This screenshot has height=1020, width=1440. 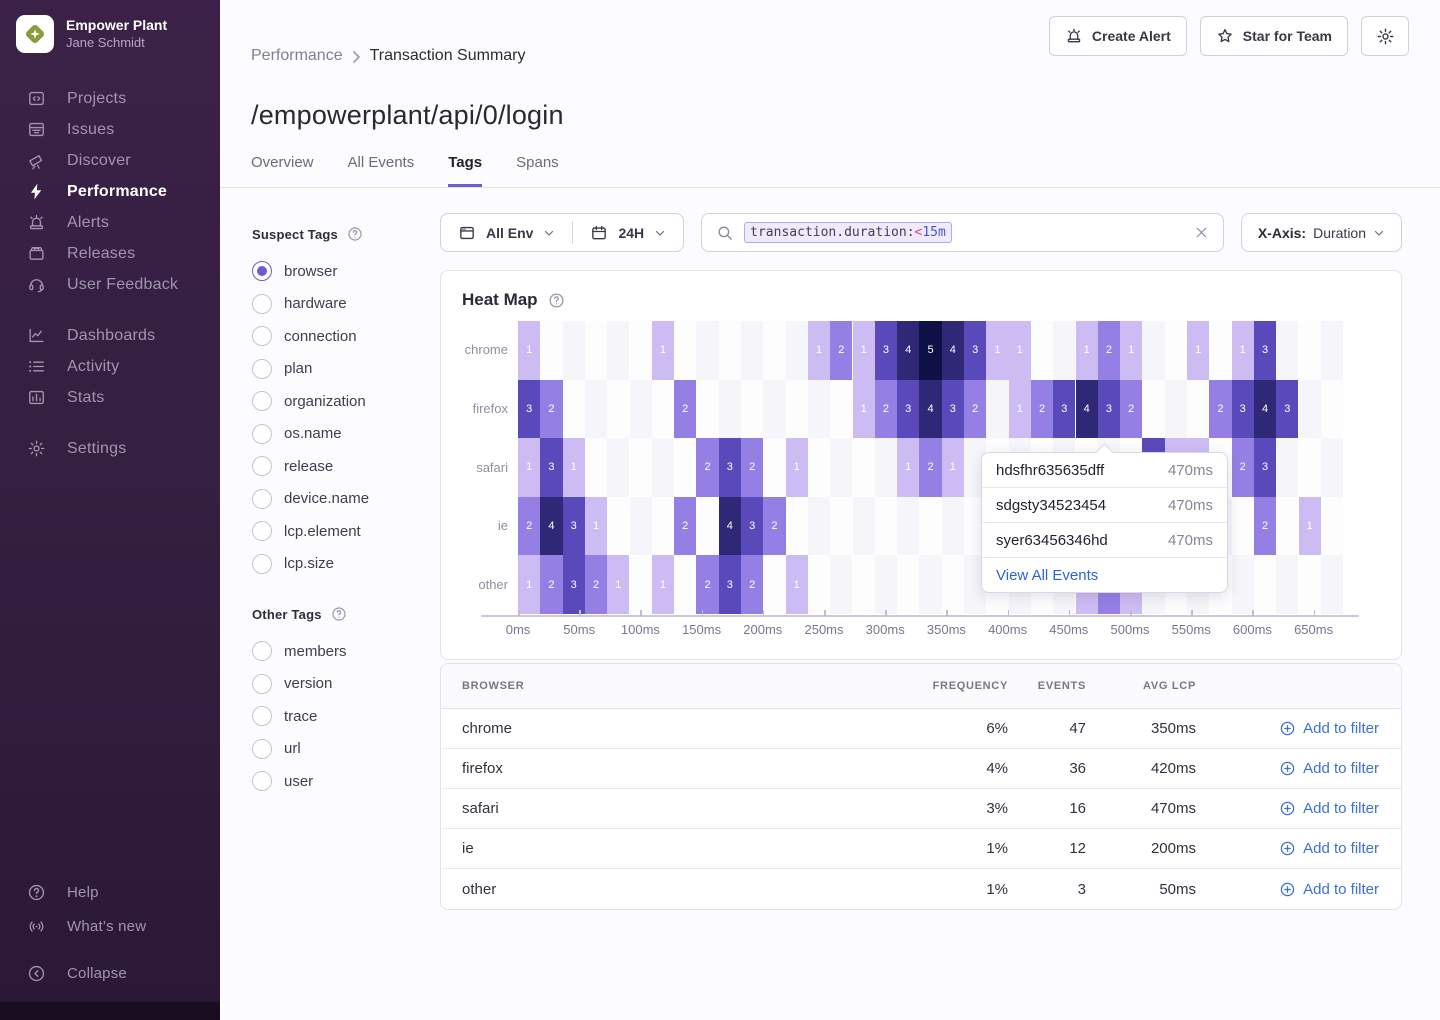 What do you see at coordinates (346, 531) in the screenshot?
I see `tag-radio-lcp-element: lcp.element` at bounding box center [346, 531].